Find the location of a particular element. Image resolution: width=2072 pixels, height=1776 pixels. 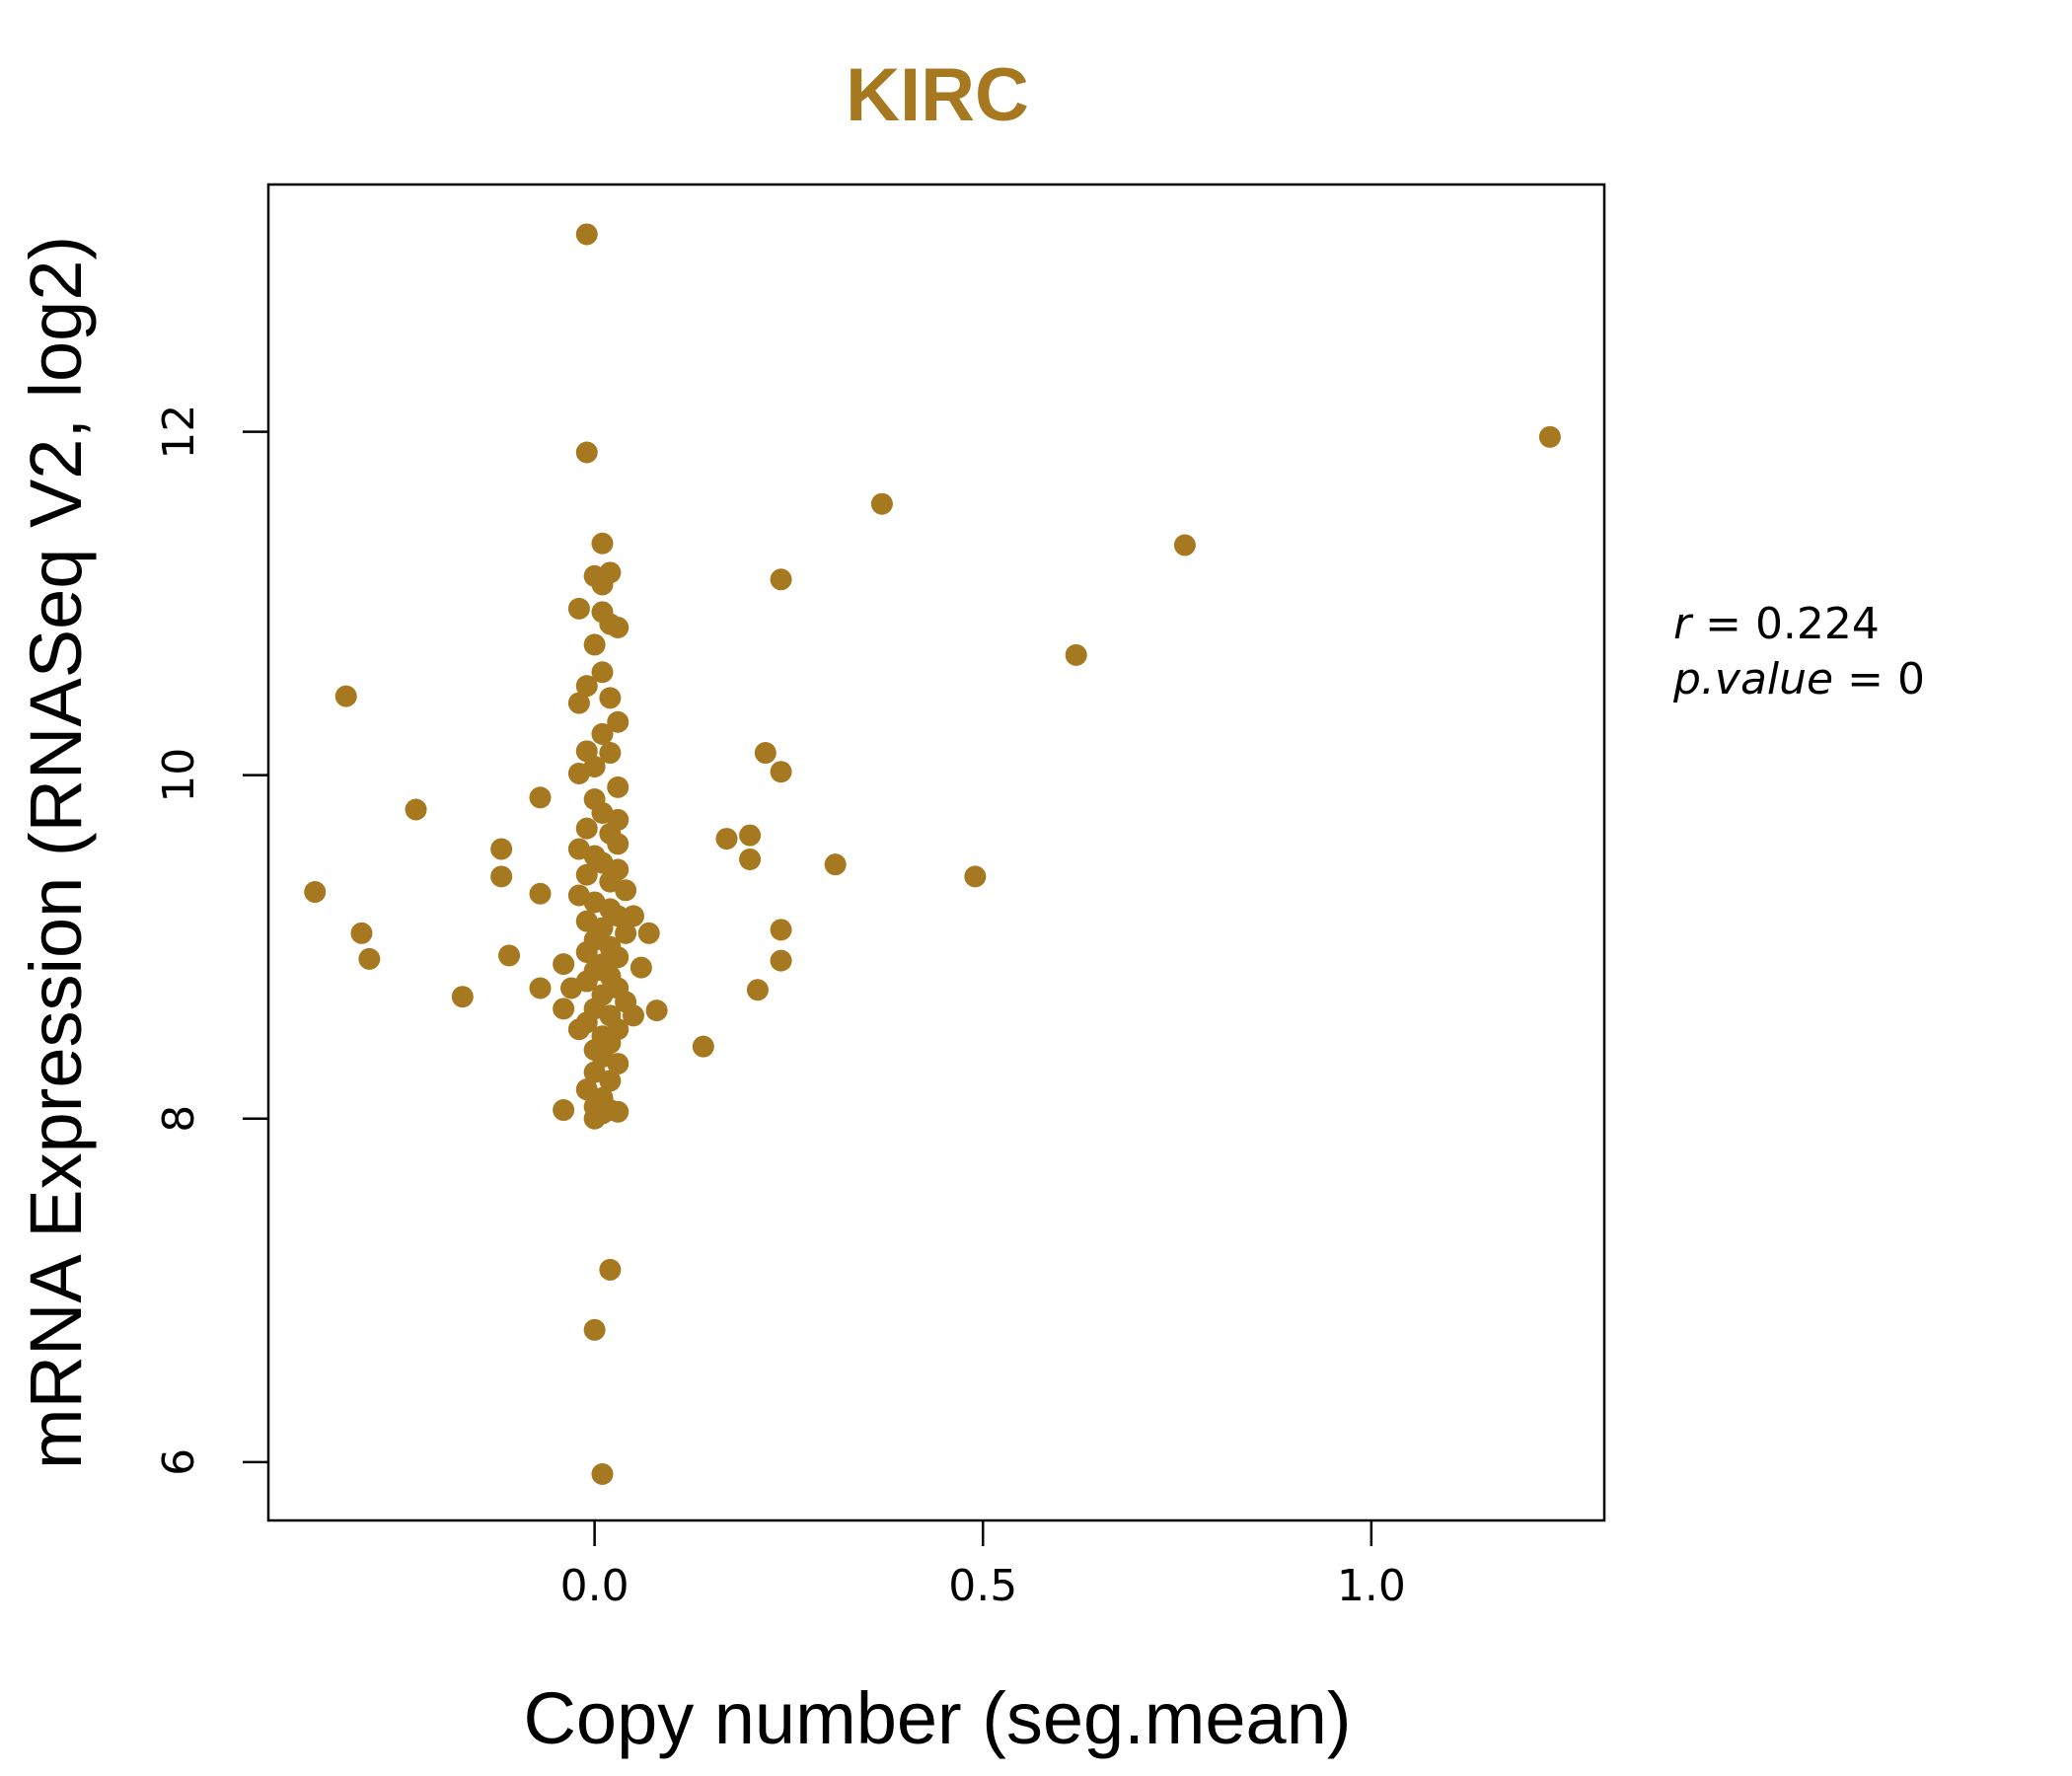

y-tick-label-2: 10 is located at coordinates (179, 776).